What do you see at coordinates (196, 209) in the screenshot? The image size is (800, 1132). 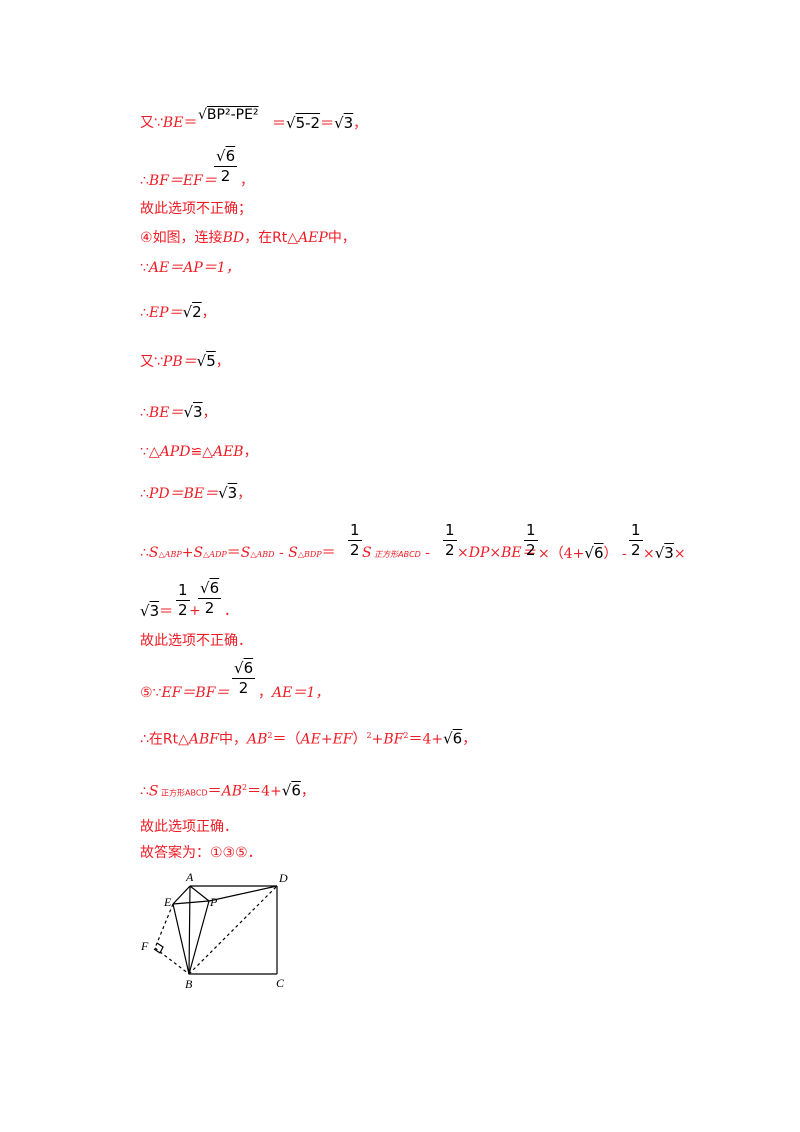 I see `line-3: 故此选项不正确；` at bounding box center [196, 209].